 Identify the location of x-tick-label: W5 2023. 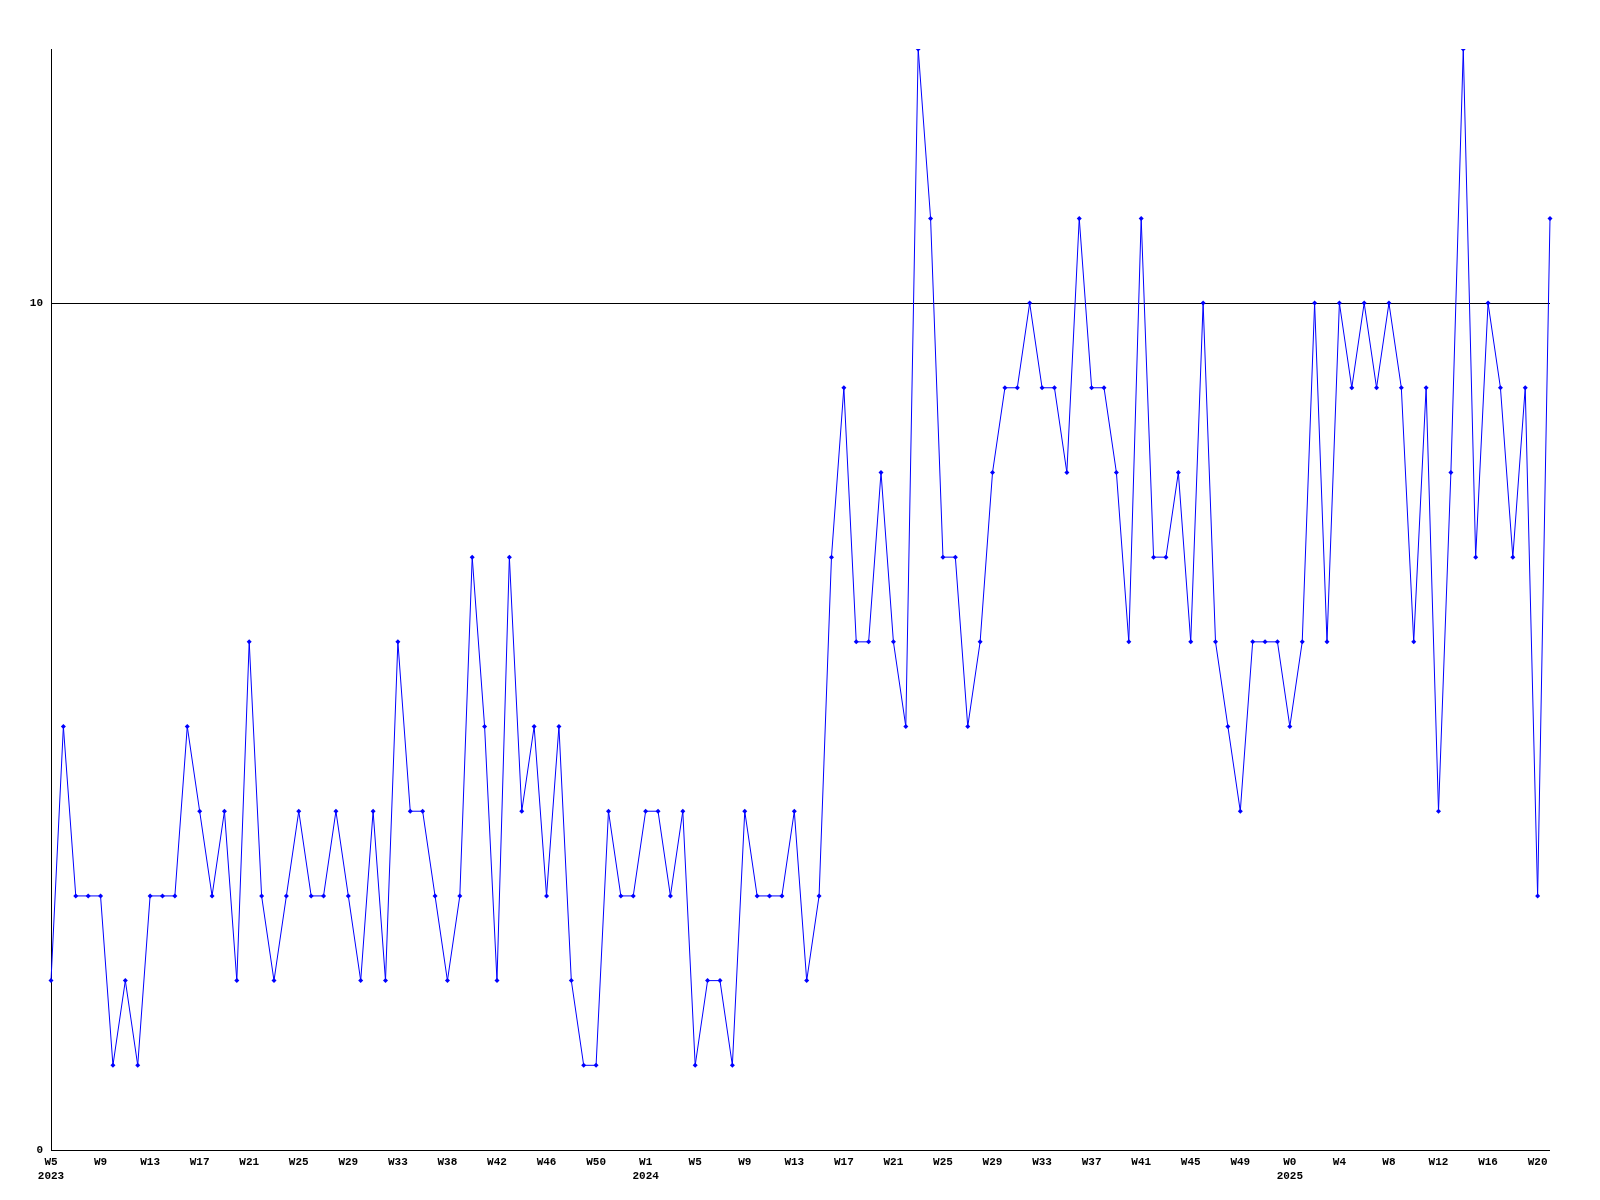
(51, 1169).